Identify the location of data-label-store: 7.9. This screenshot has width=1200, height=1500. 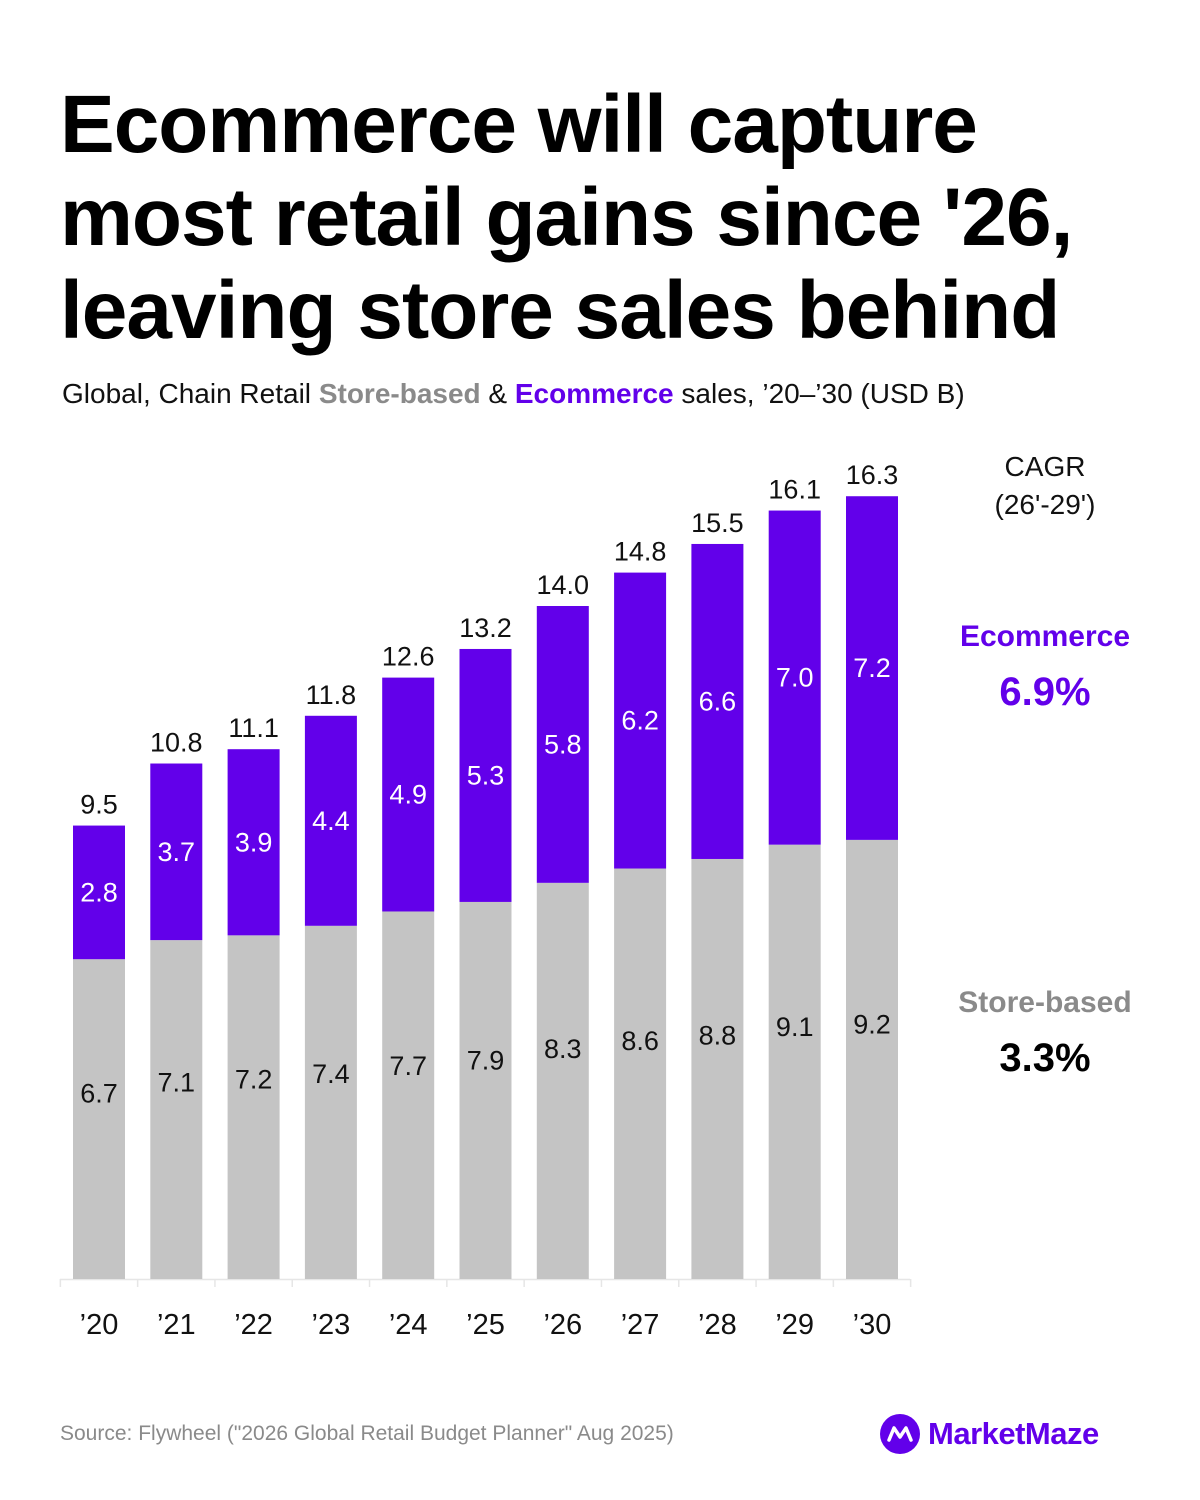
(486, 1060).